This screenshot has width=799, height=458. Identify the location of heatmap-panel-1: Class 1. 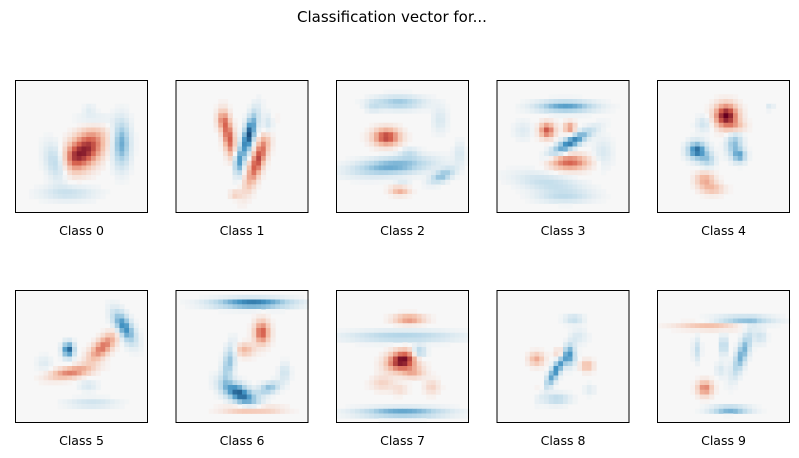
(242, 159).